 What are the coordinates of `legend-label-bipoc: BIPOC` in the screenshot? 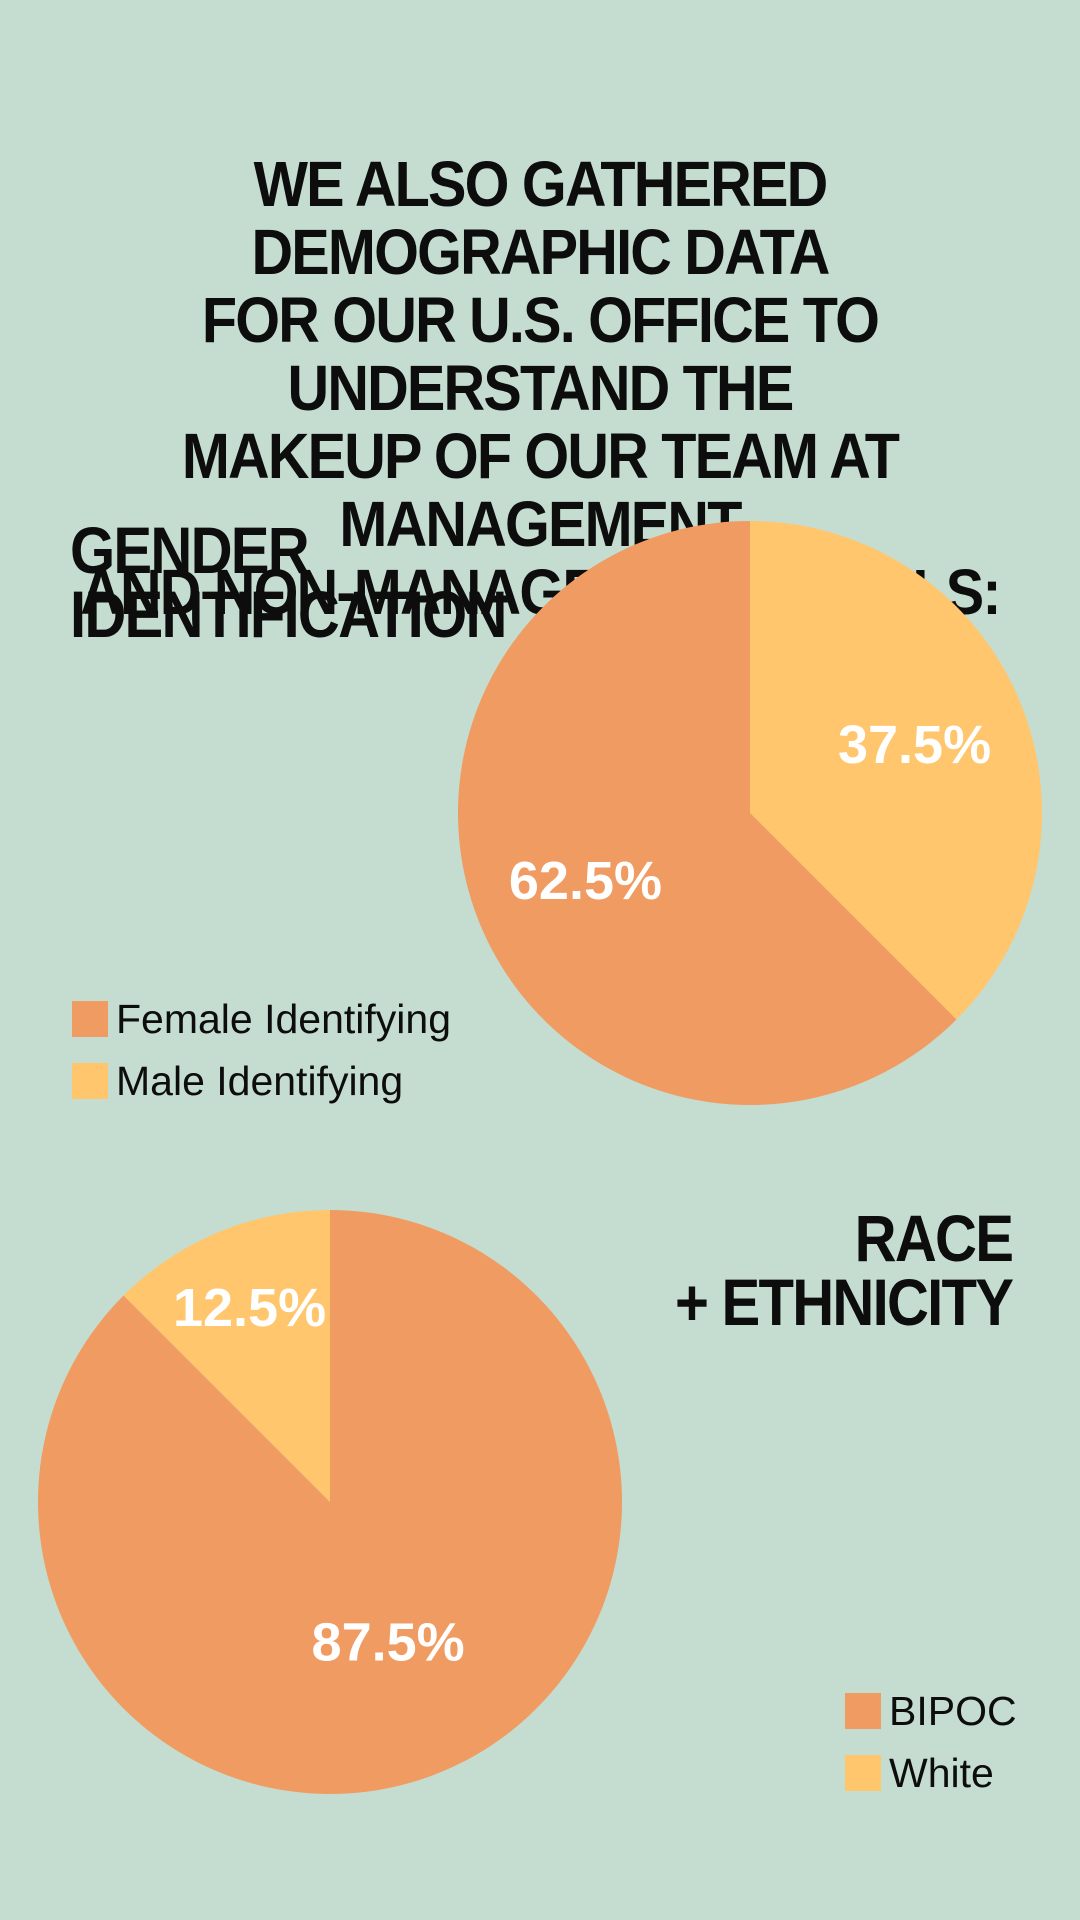 It's located at (953, 1710).